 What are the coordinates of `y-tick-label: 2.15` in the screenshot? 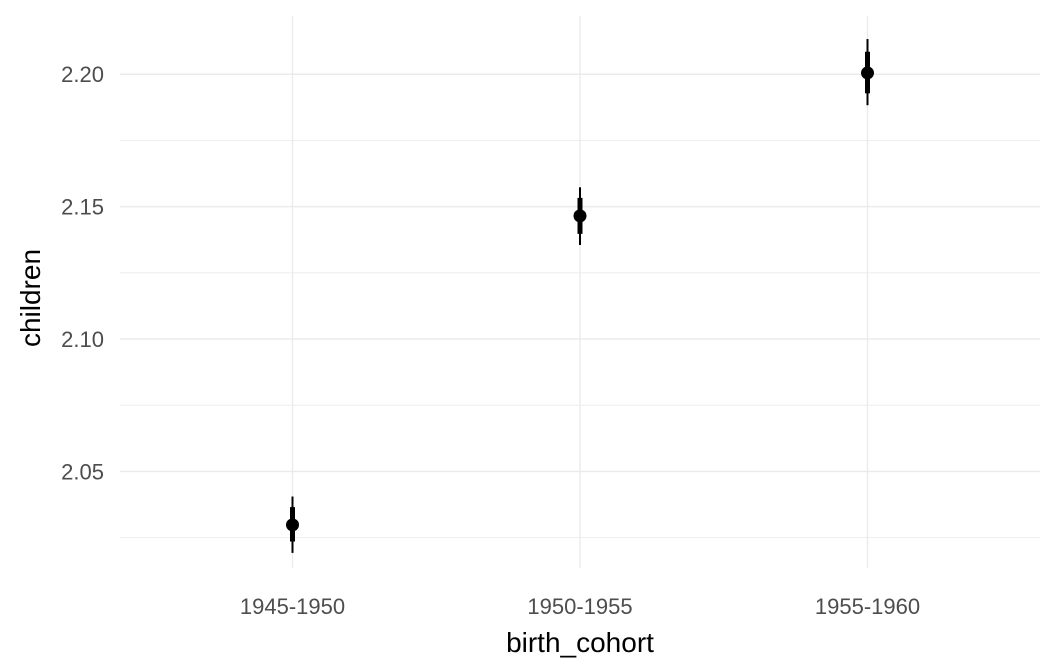 It's located at (82, 207).